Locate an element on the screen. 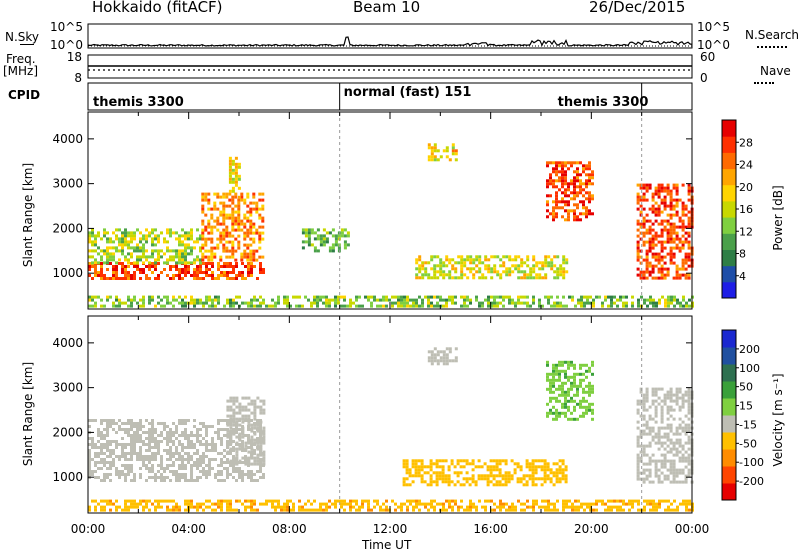 This screenshot has width=800, height=554. station-title: Hokkaido (fitACF) is located at coordinates (157, 8).